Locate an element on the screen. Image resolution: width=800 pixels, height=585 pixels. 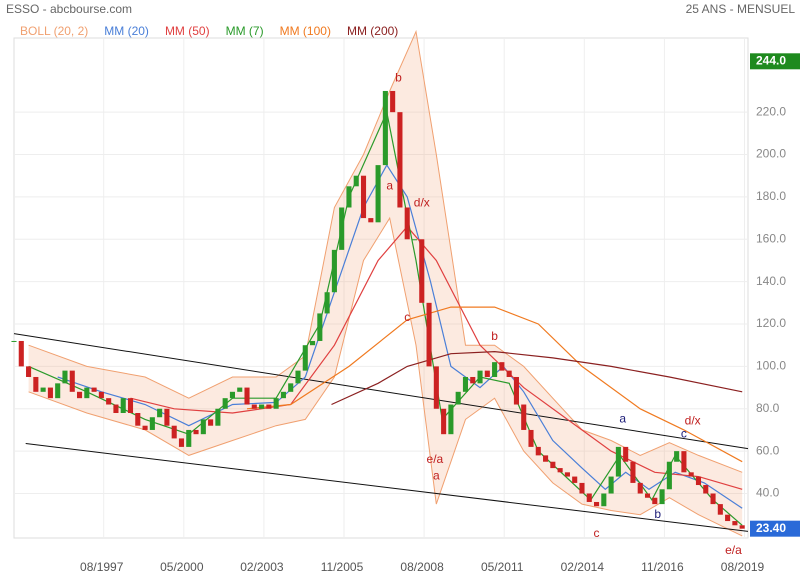
y-tick-label: 40.0 is located at coordinates (768, 493).